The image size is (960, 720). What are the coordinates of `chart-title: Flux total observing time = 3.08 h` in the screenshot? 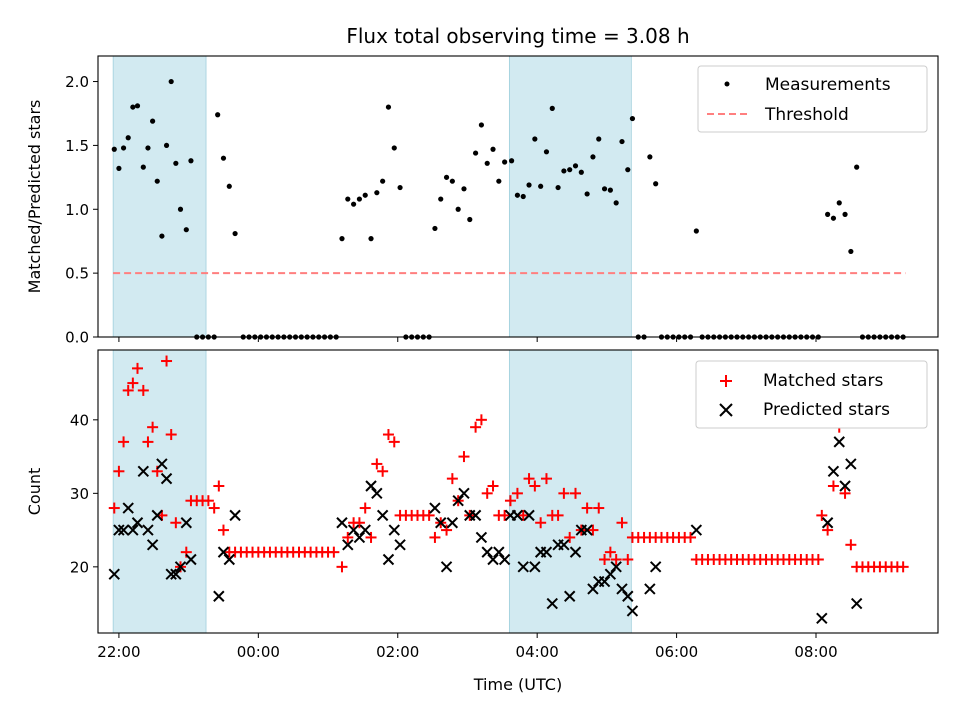 It's located at (517, 36).